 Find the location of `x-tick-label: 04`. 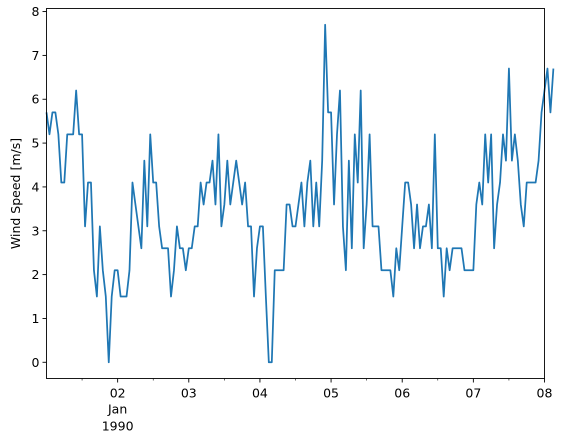

x-tick-label: 04 is located at coordinates (260, 393).